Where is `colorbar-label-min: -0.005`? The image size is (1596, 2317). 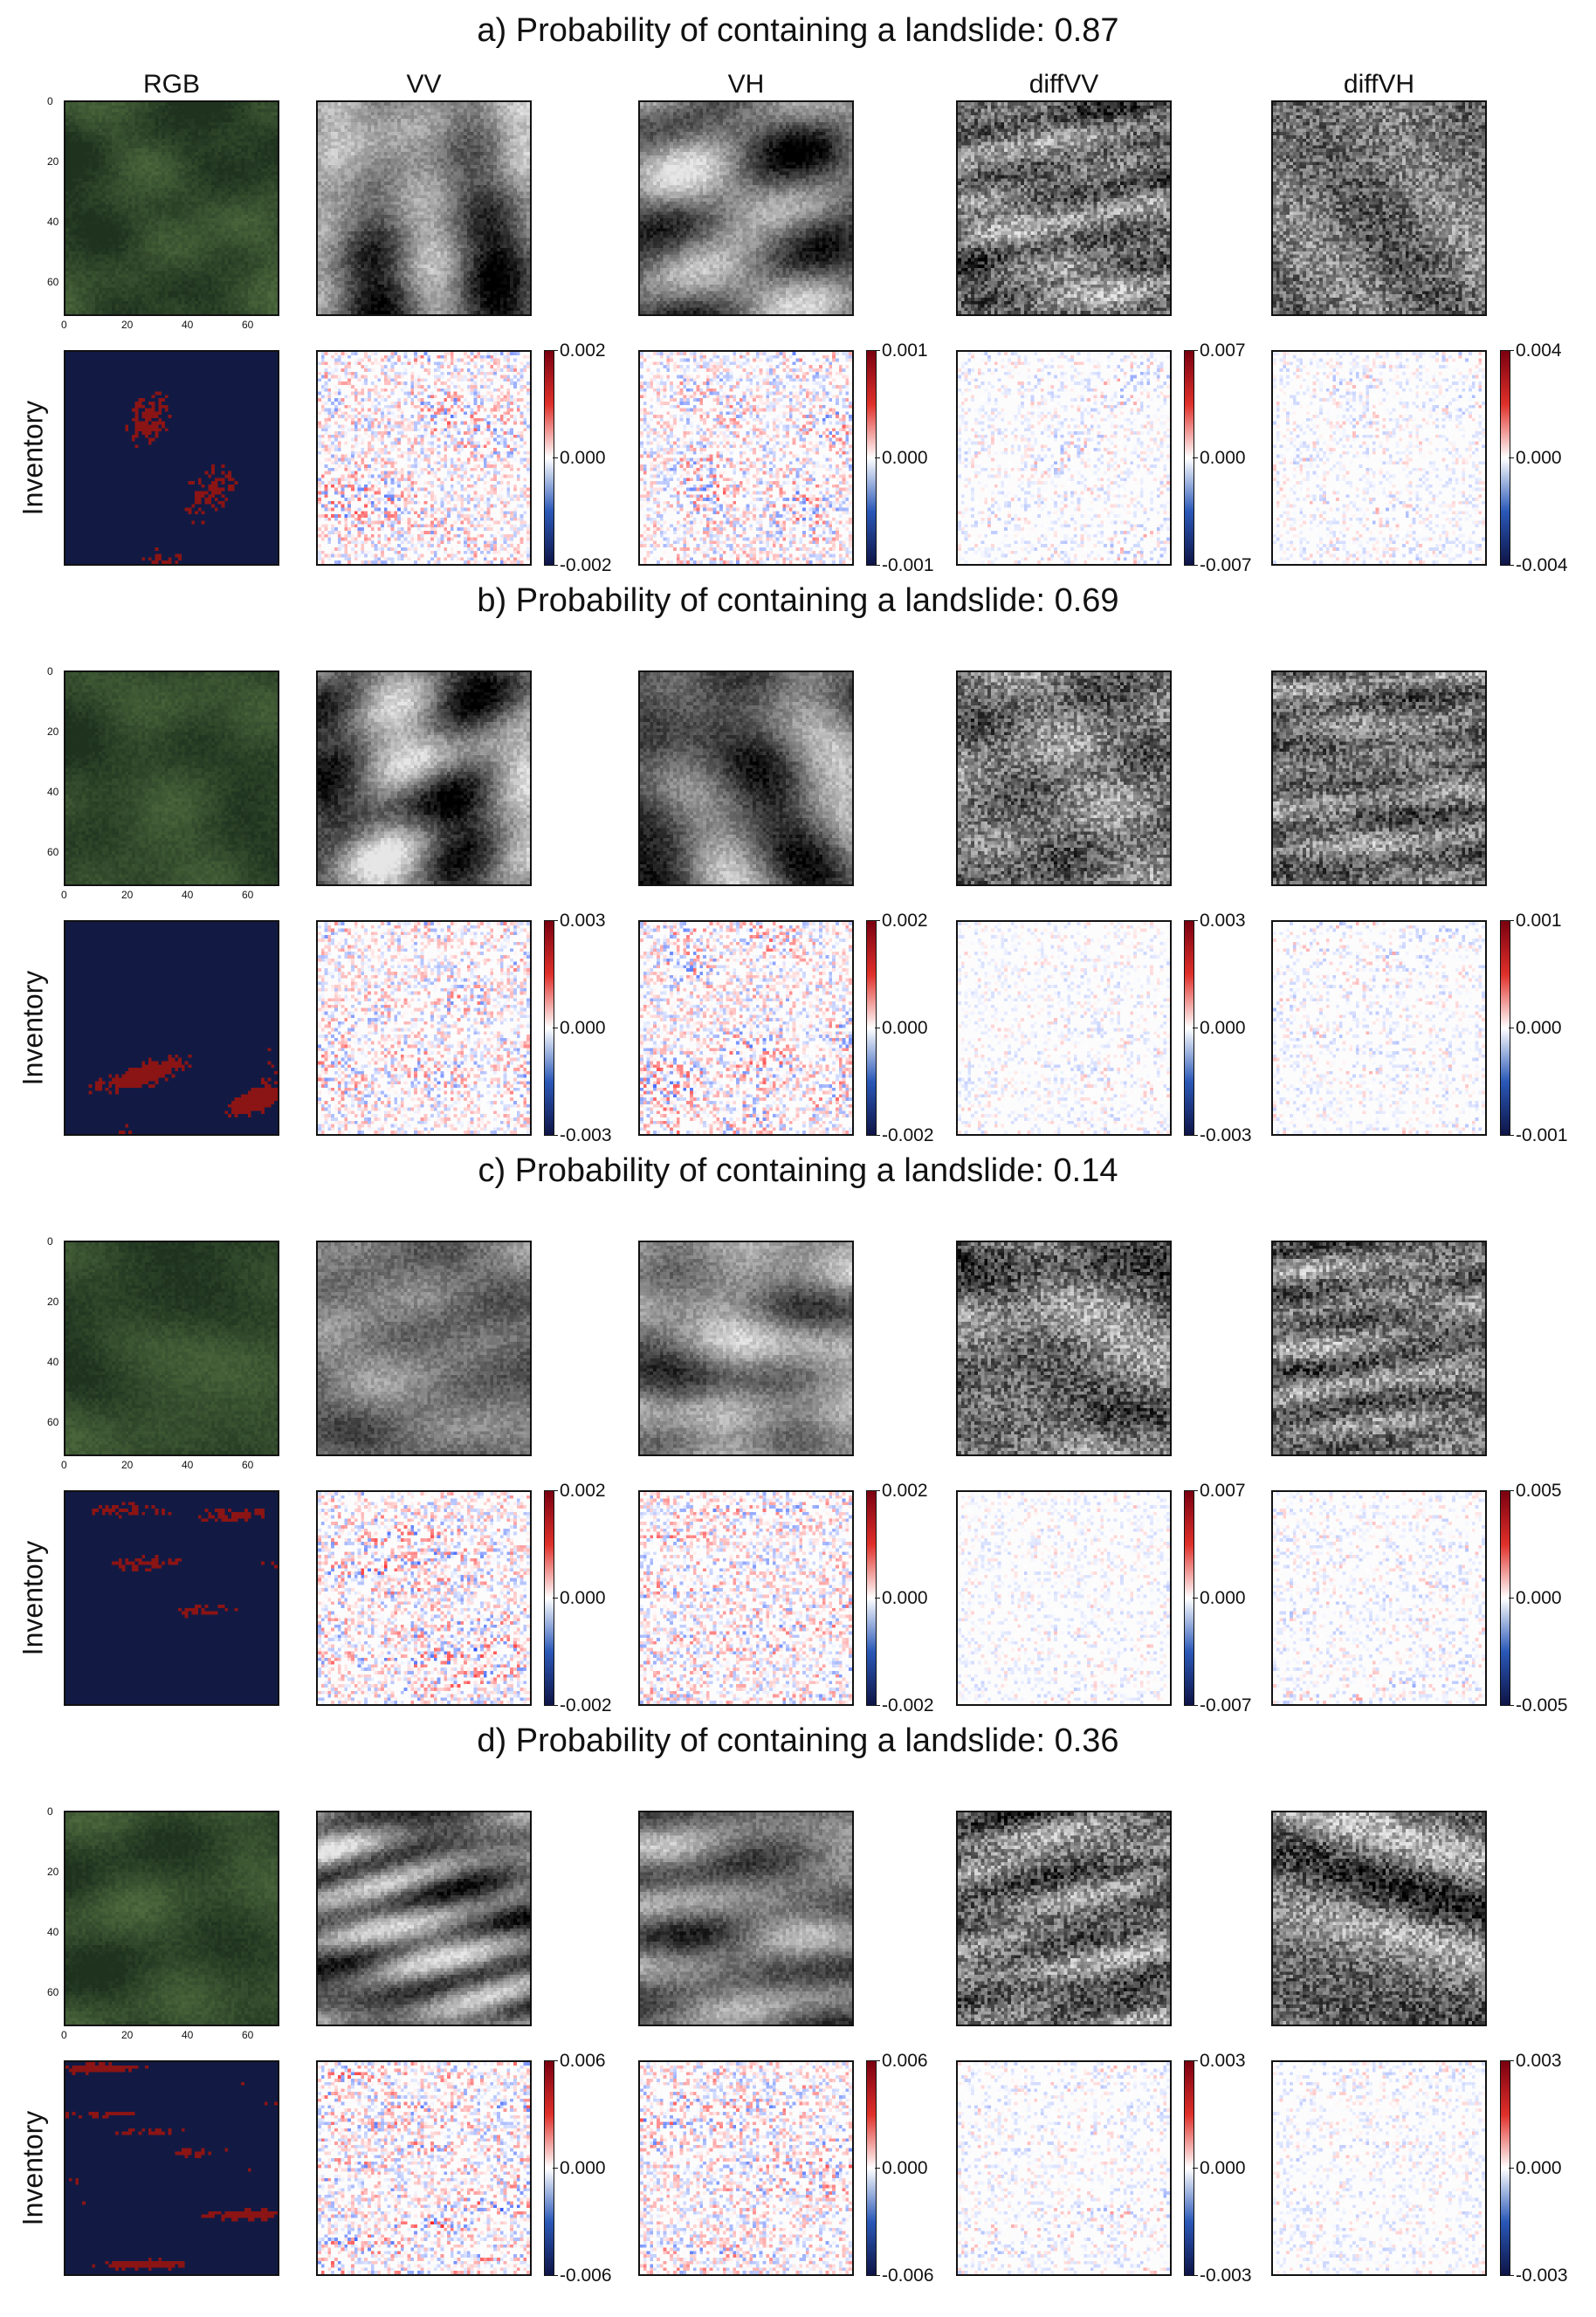 colorbar-label-min: -0.005 is located at coordinates (1539, 1705).